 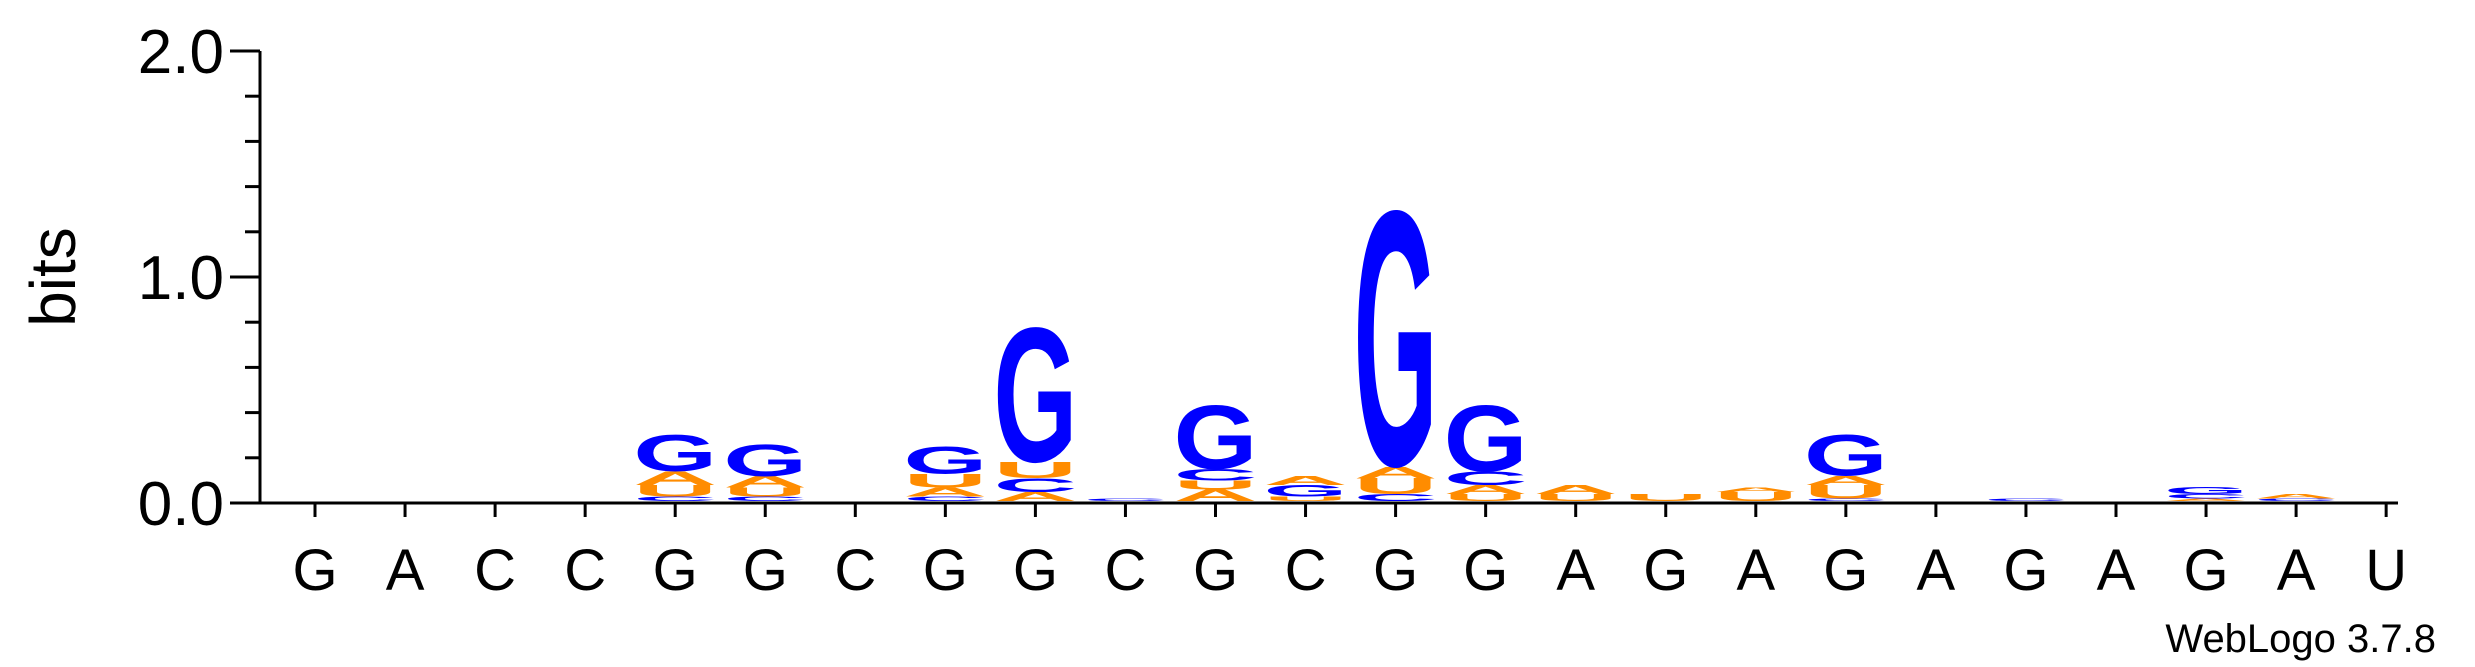 I want to click on y-axis-ticks: 0.0 1.0 2.0, so click(x=199, y=278).